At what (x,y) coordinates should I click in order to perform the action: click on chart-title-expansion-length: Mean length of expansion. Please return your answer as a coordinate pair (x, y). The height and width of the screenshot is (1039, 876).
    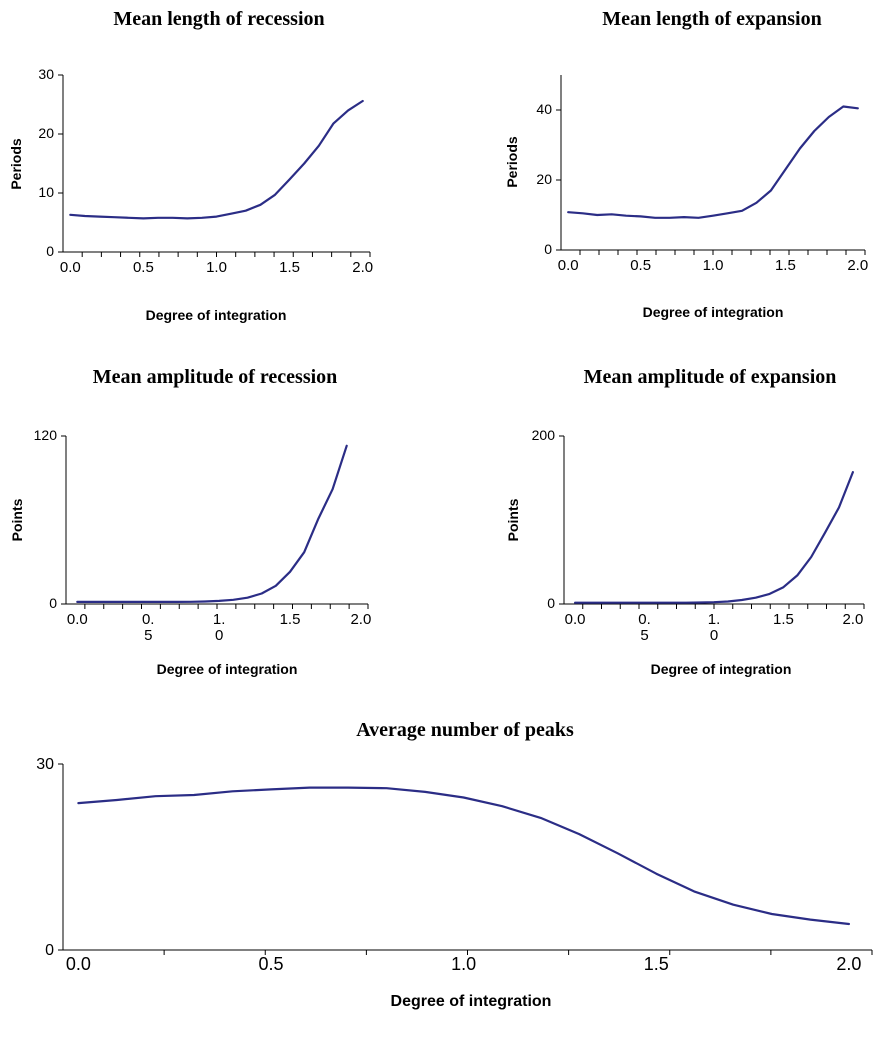
    Looking at the image, I should click on (712, 19).